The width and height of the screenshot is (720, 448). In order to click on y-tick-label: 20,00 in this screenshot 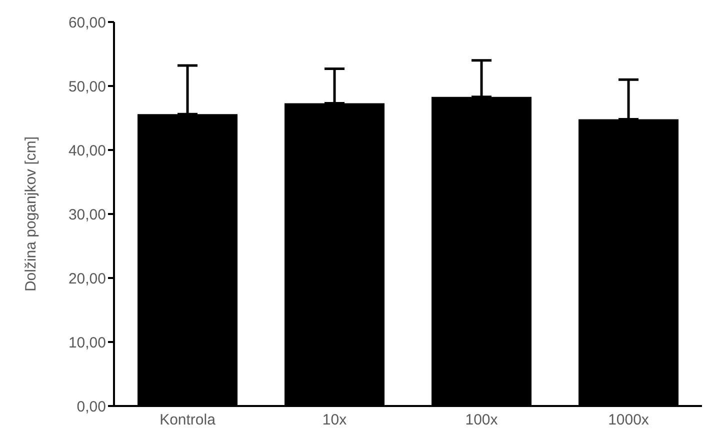, I will do `click(87, 279)`.